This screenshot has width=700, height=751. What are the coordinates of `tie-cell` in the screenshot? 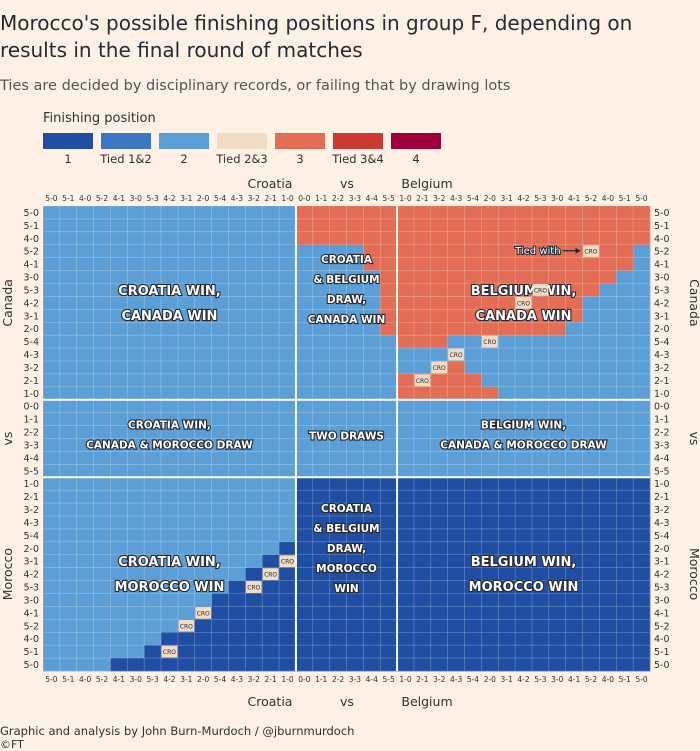 It's located at (456, 354).